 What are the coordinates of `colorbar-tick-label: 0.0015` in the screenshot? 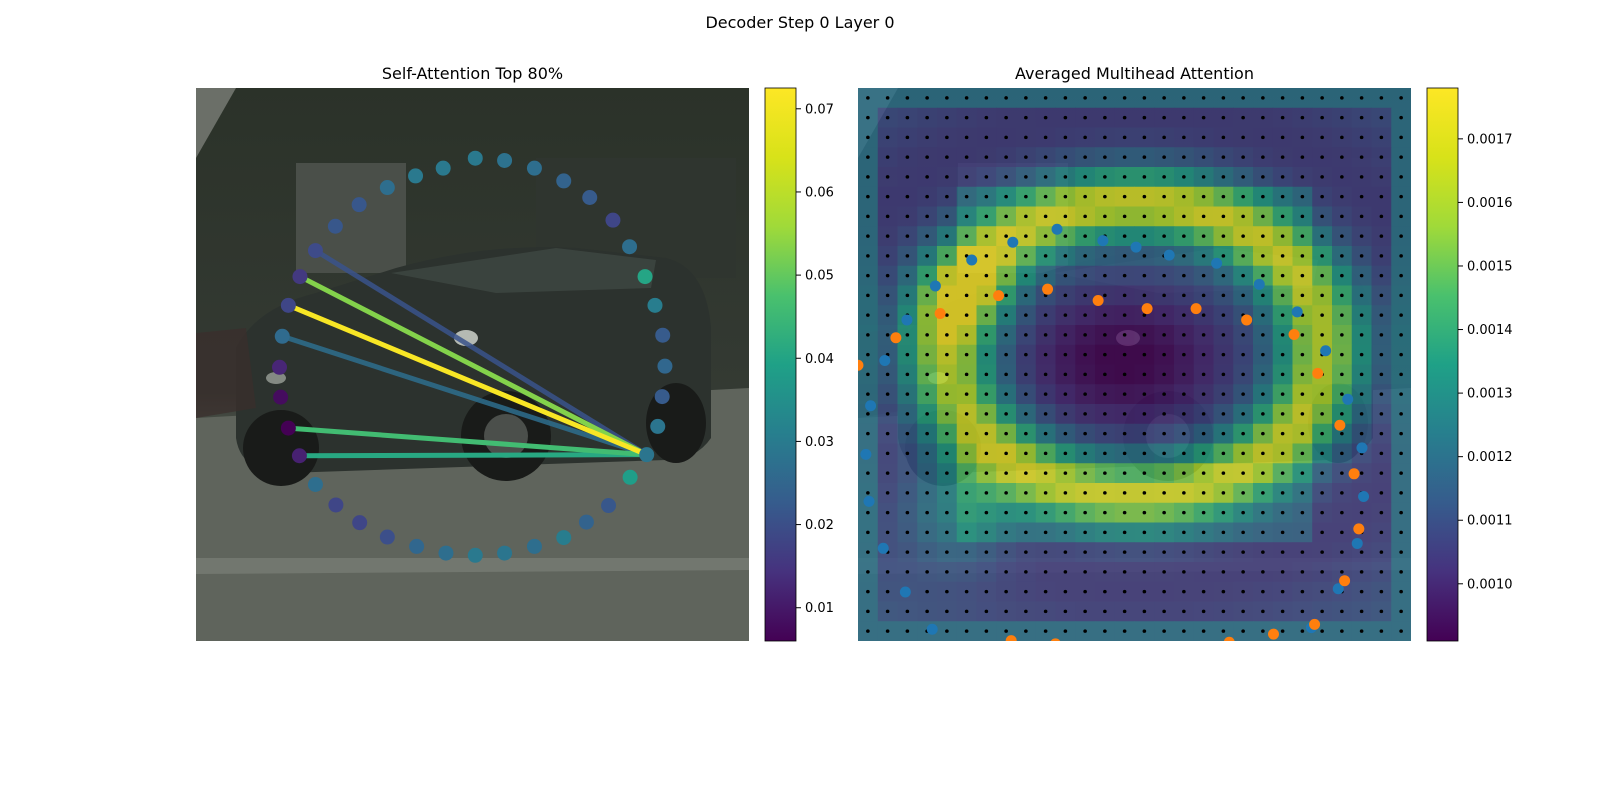 It's located at (1490, 266).